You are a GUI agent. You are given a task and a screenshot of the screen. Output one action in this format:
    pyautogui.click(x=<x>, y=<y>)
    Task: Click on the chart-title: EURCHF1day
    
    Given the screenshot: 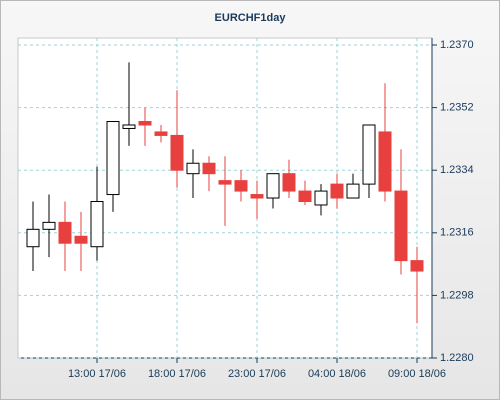 What is the action you would take?
    pyautogui.click(x=251, y=18)
    